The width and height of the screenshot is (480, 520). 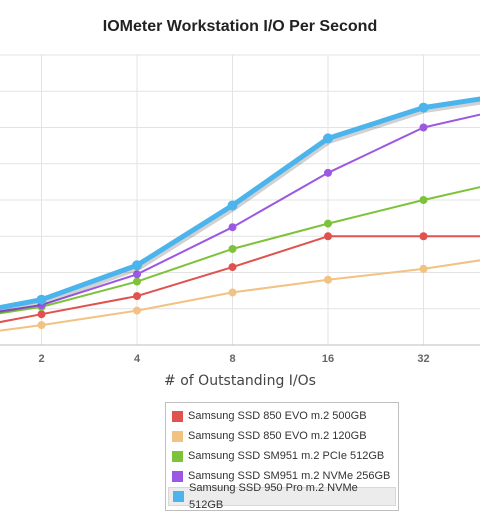 What do you see at coordinates (273, 496) in the screenshot?
I see `legend-label: Samsung SSD 950 Pro m.2 NVMe 512GB` at bounding box center [273, 496].